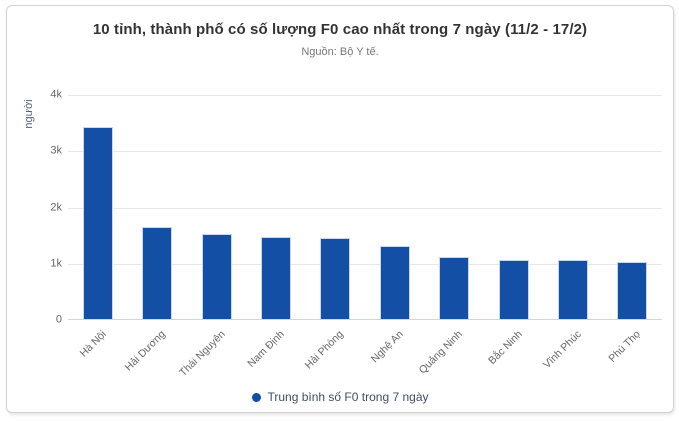  Describe the element at coordinates (256, 397) in the screenshot. I see `legend-marker-icon` at that location.